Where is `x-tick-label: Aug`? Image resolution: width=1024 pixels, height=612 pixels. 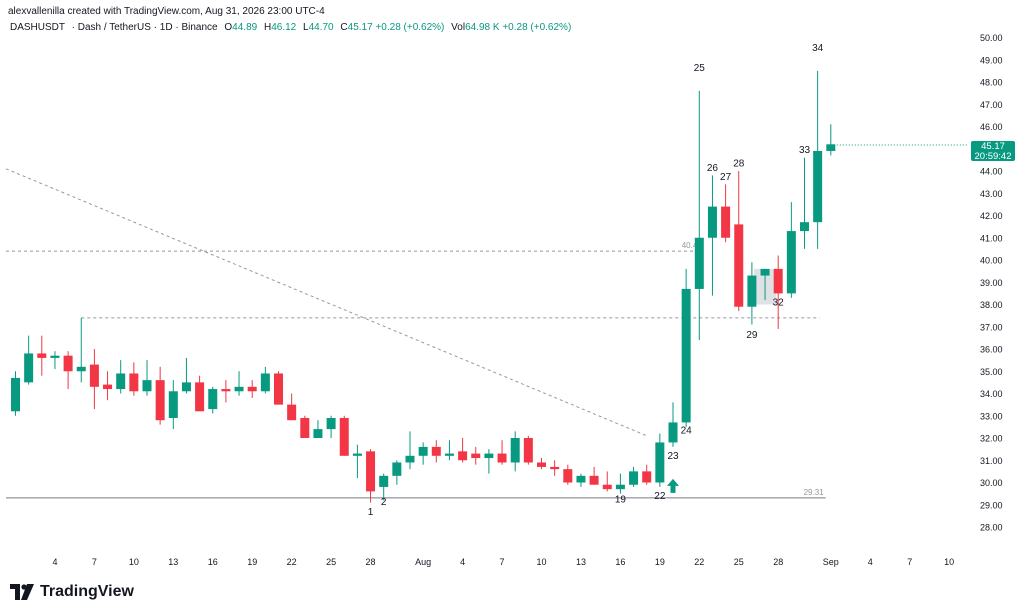
x-tick-label: Aug is located at coordinates (423, 562).